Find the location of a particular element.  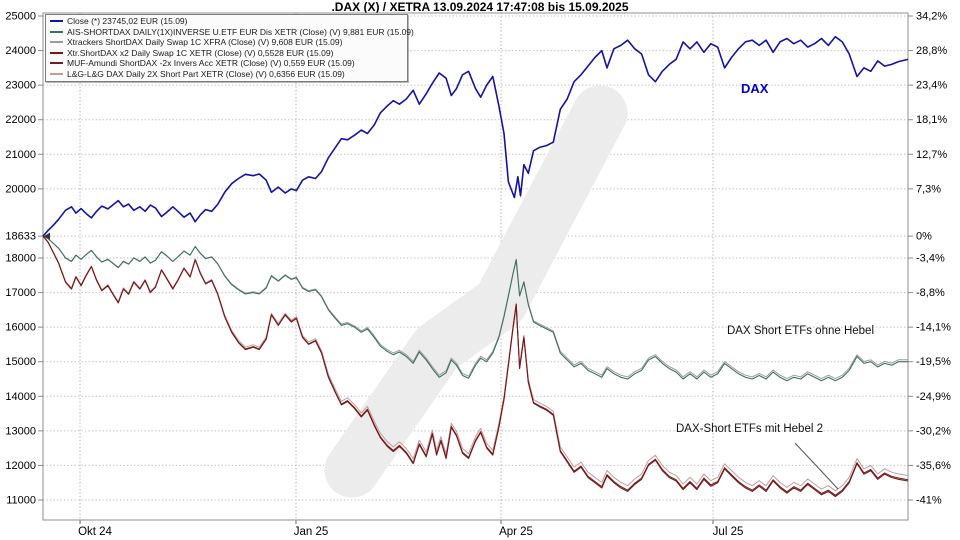

y-axis-label-right: 28,8% is located at coordinates (931, 51).